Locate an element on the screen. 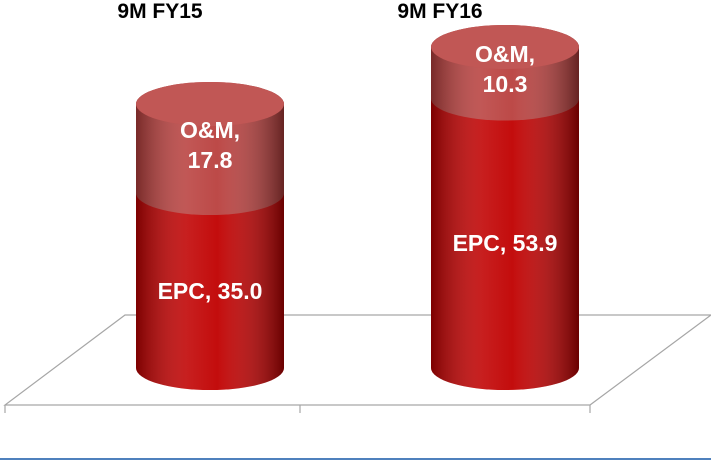  data-label: EPC, 53.9 is located at coordinates (505, 243).